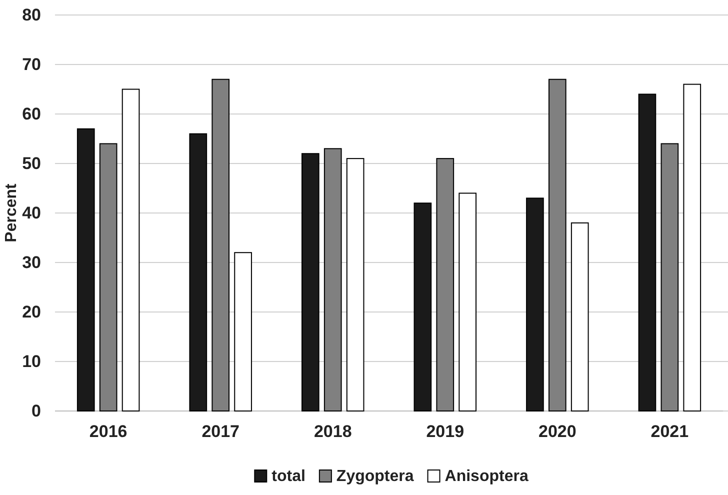 Image resolution: width=728 pixels, height=495 pixels. Describe the element at coordinates (31, 64) in the screenshot. I see `y-tick-label: 70` at that location.